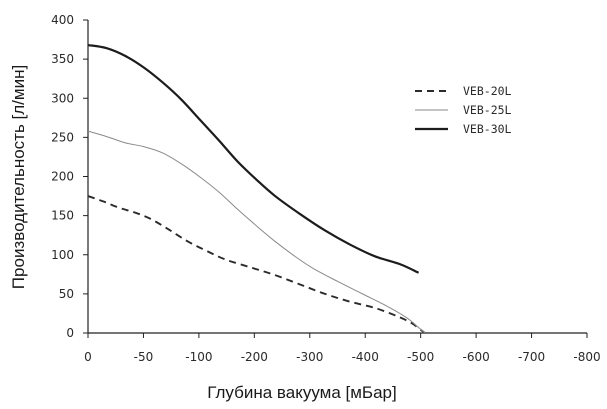 This screenshot has height=409, width=607. What do you see at coordinates (365, 357) in the screenshot?
I see `x-tick-label: -400` at bounding box center [365, 357].